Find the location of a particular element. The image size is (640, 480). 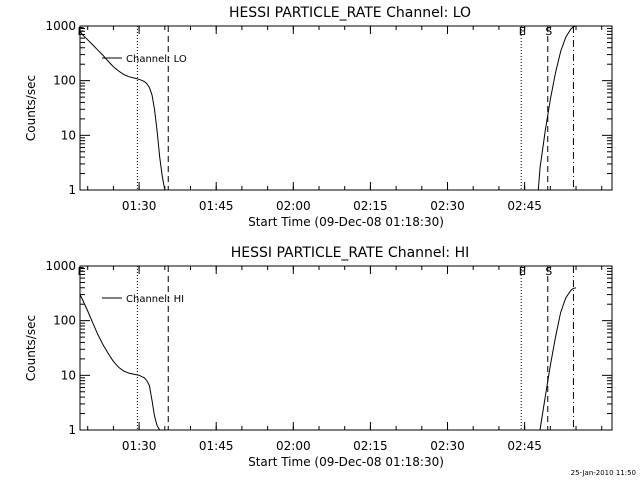

chart-title: HESSI PARTICLE_RATE Channel: LO is located at coordinates (350, 13).